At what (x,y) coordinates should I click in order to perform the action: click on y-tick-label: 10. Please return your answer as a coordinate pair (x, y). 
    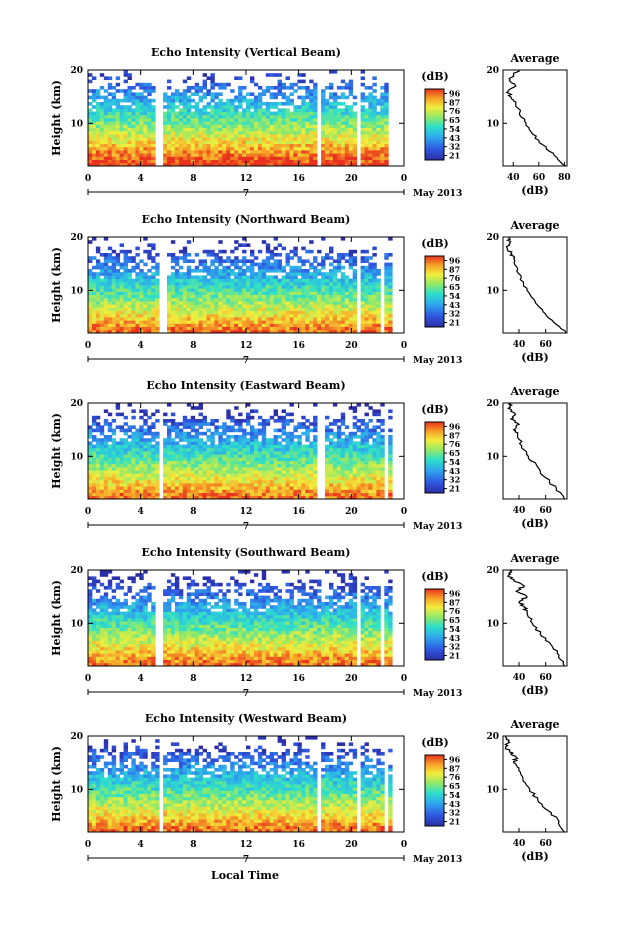
    Looking at the image, I should click on (76, 291).